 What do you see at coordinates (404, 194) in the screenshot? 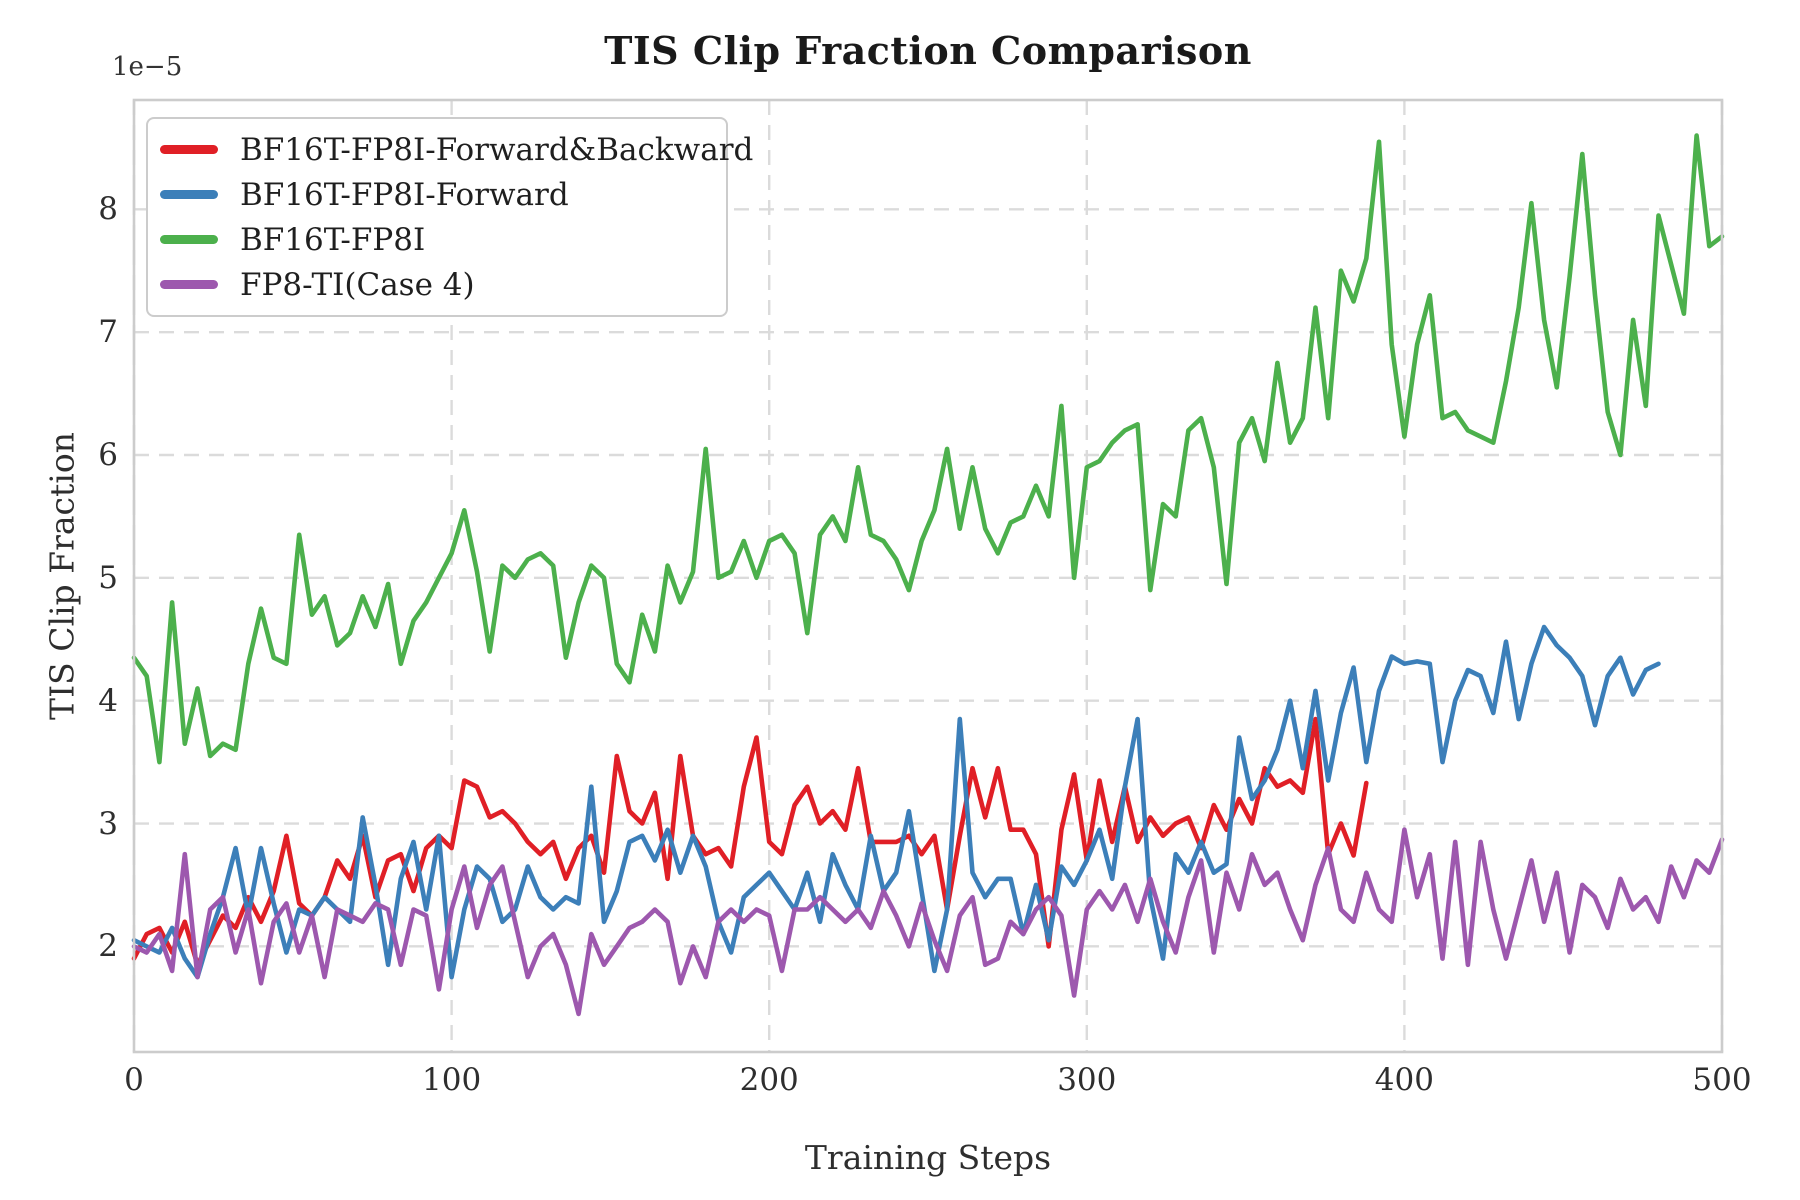
I see `legend-item-label: BF16T-FP8I-Forward` at bounding box center [404, 194].